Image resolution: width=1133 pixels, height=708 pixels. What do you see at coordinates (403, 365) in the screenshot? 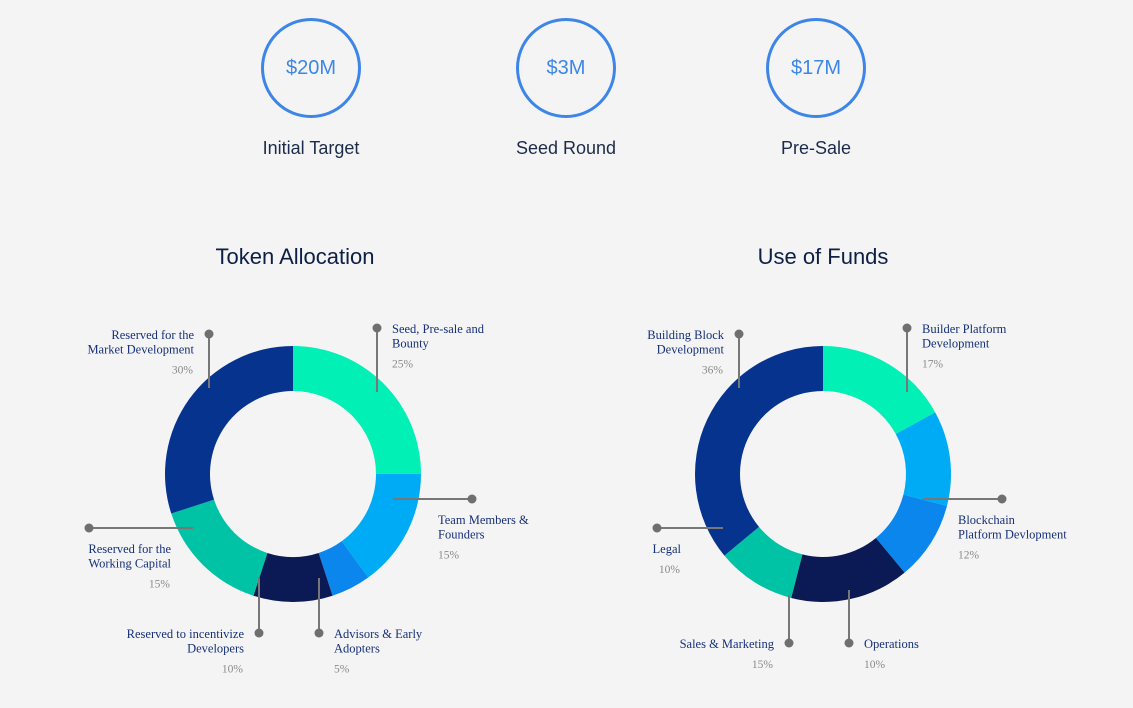
I see `slice-percent: 25%` at bounding box center [403, 365].